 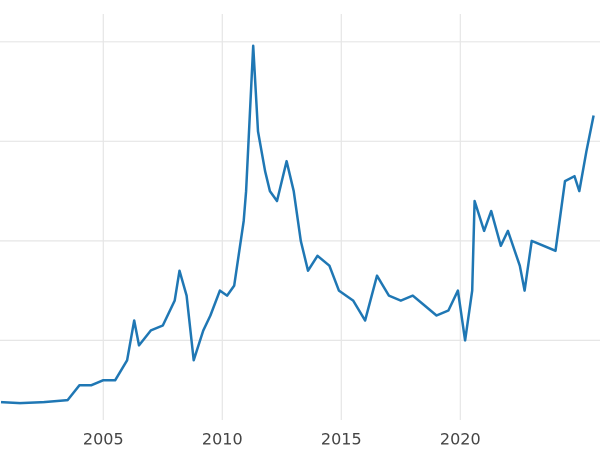 I want to click on x-tick-label: 2020, so click(x=460, y=439).